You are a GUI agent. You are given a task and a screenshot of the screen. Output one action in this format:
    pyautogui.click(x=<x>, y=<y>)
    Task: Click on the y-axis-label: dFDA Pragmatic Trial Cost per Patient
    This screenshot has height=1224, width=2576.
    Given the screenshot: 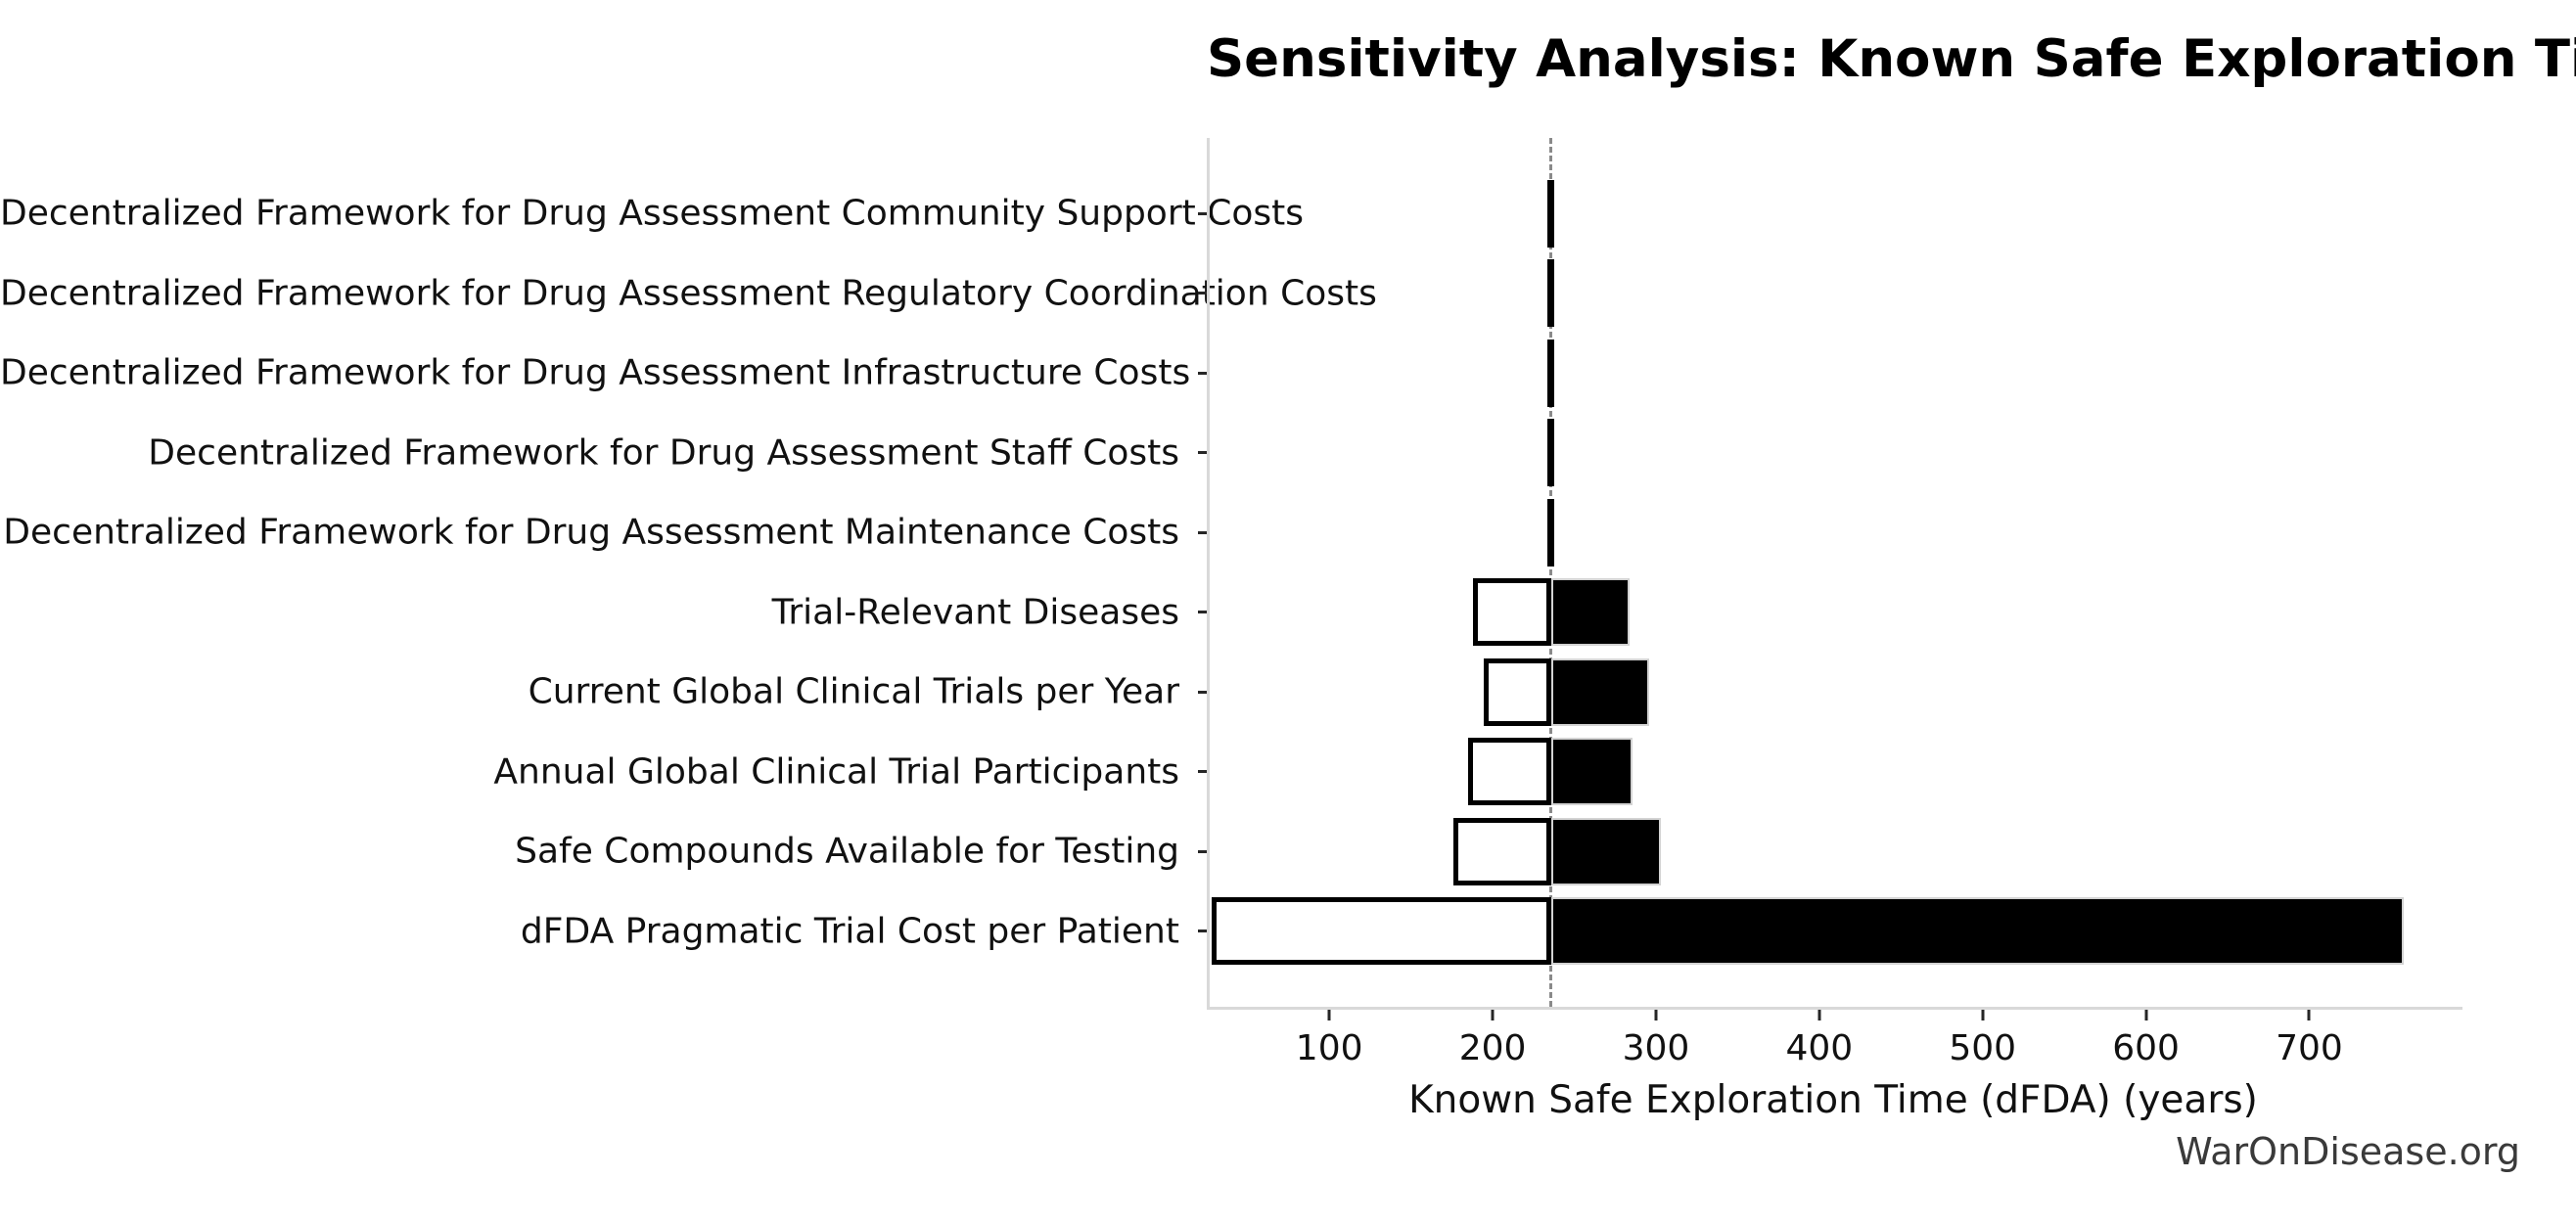 What is the action you would take?
    pyautogui.click(x=849, y=931)
    